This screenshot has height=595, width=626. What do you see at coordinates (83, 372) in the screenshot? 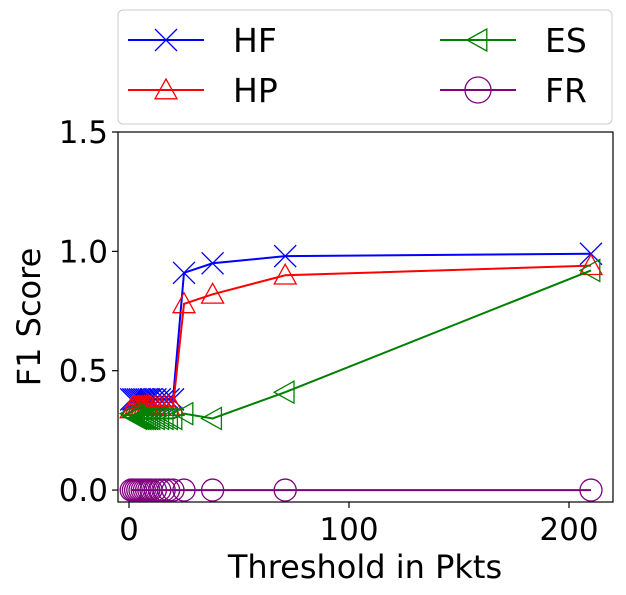
I see `y-tick-label: 0.5` at bounding box center [83, 372].